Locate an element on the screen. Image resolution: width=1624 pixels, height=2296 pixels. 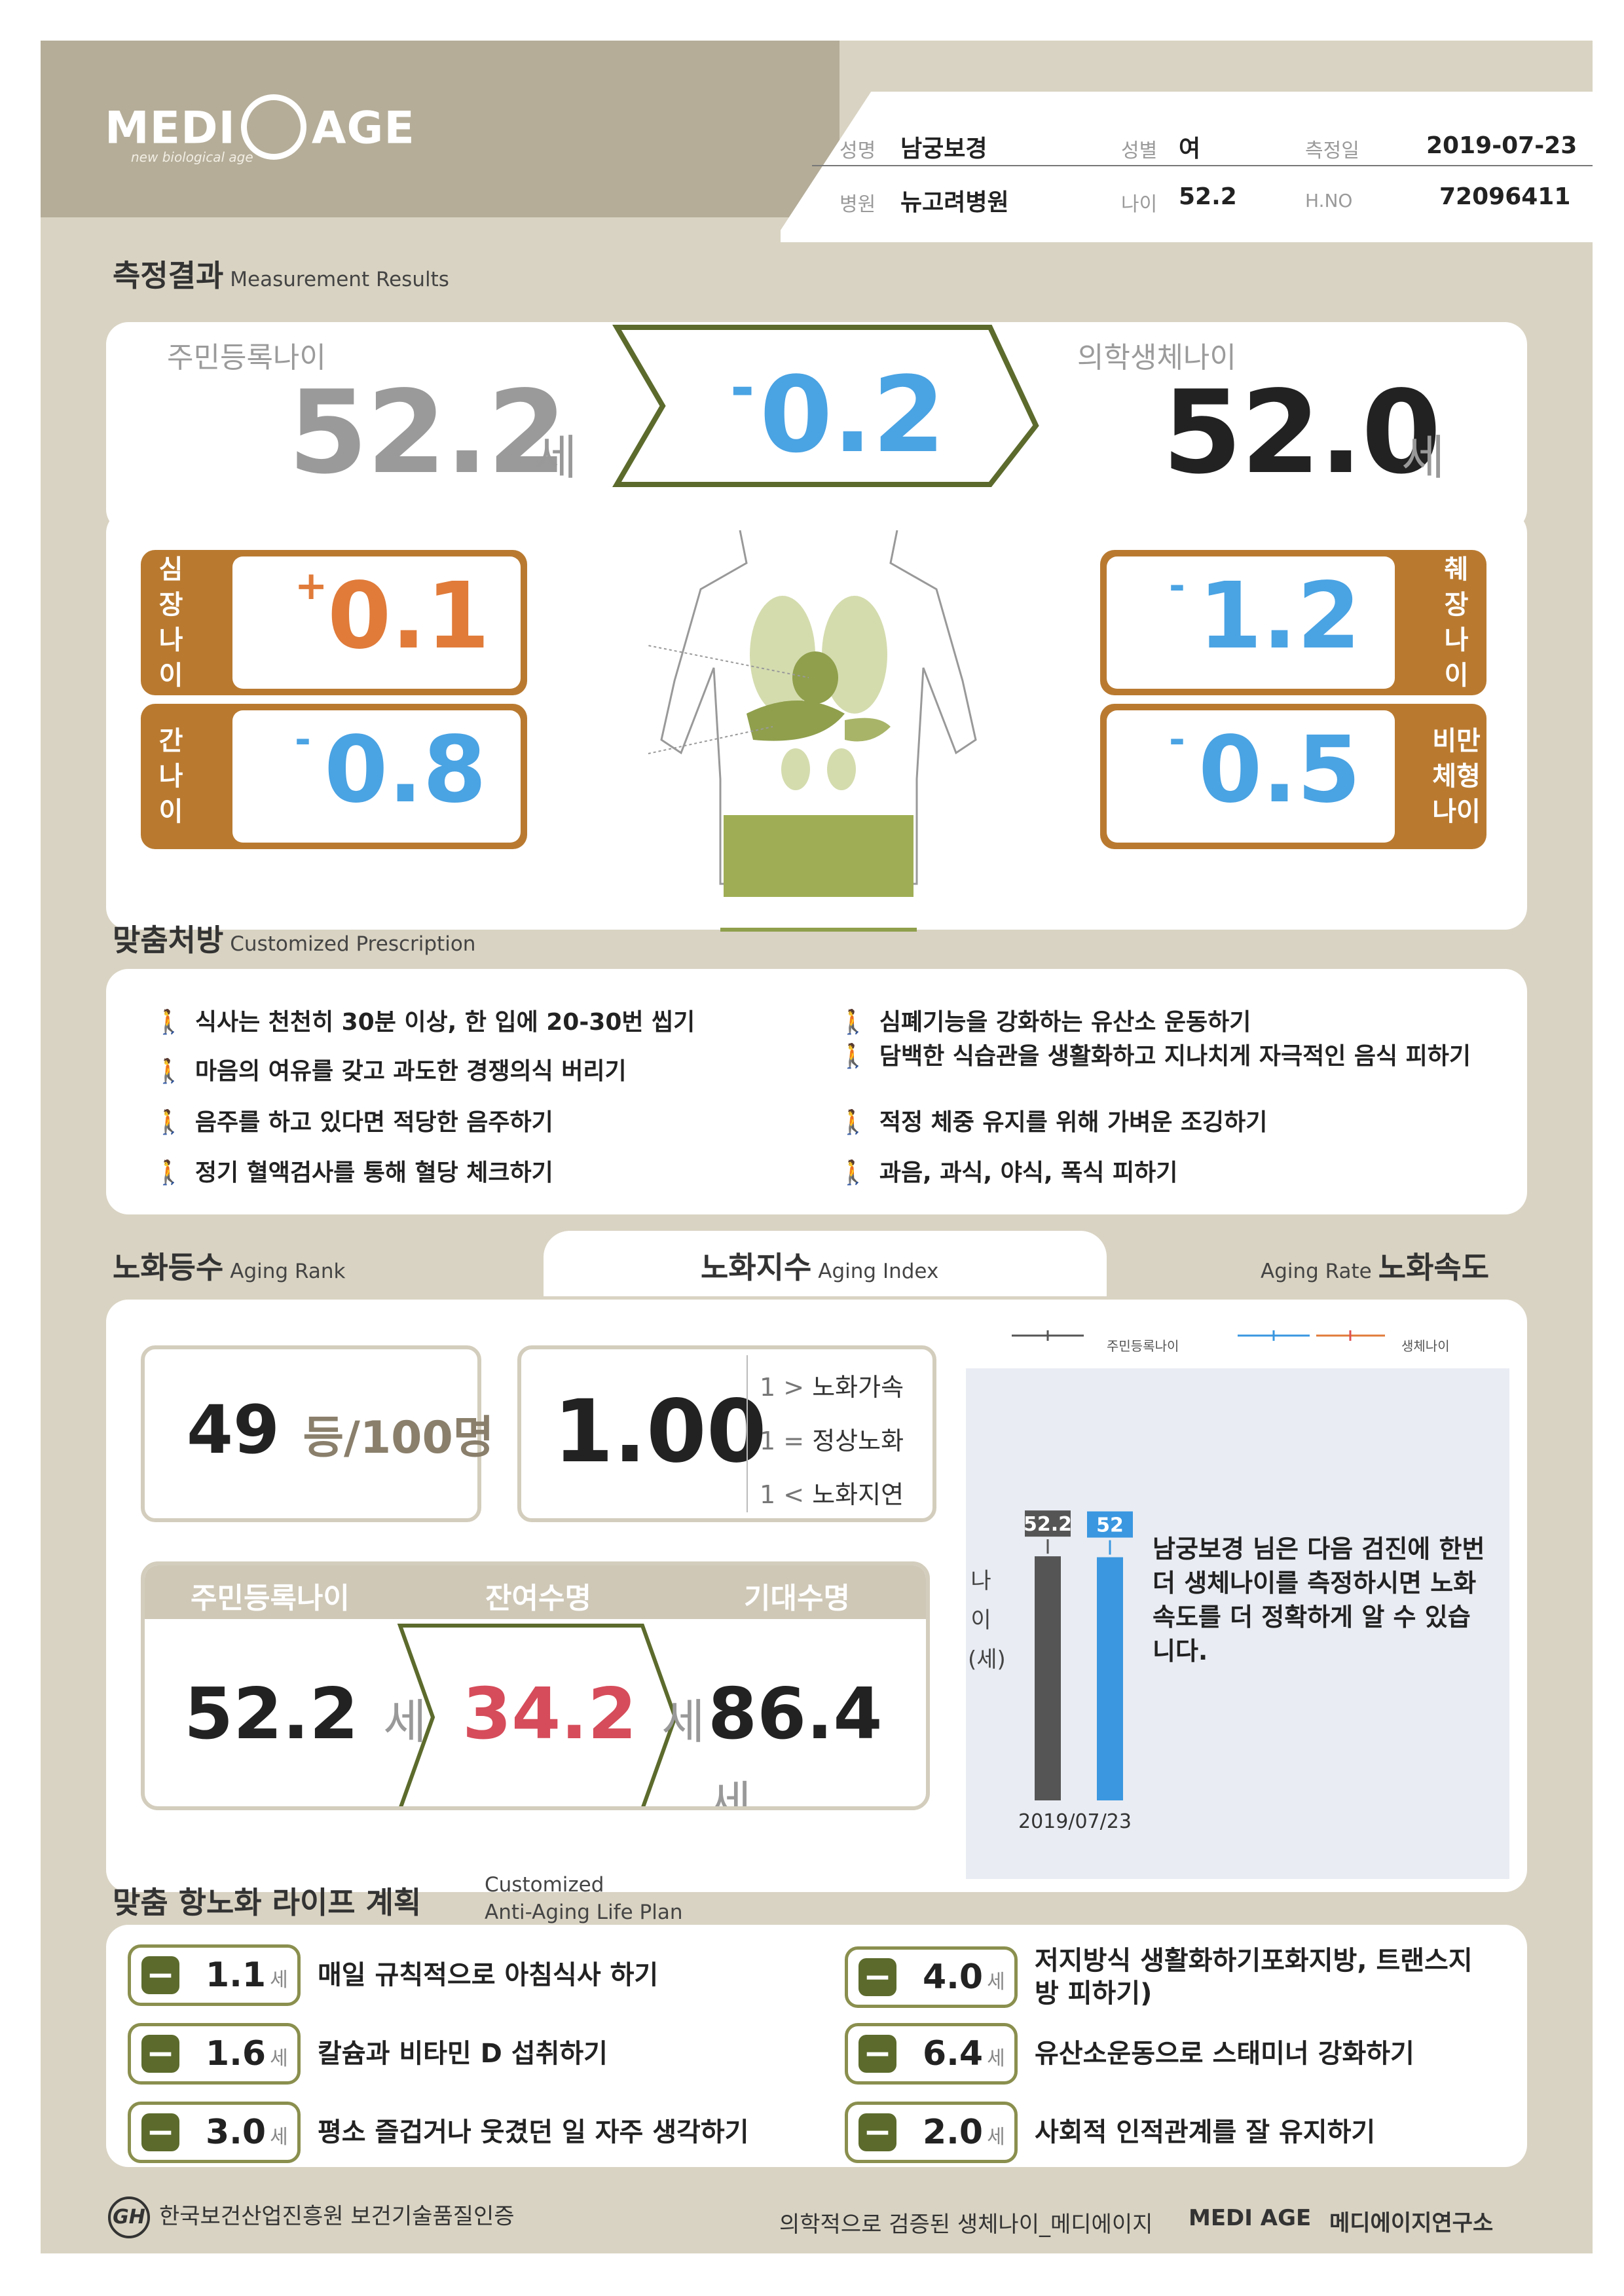
resident-age-label: 주민등록나이 is located at coordinates (246, 357).